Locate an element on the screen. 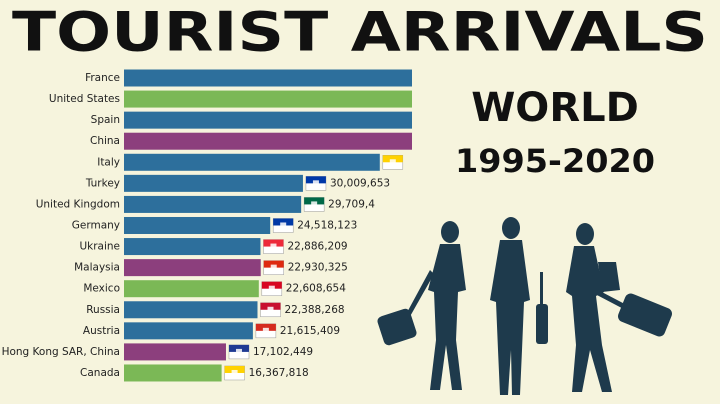  category-label: Germany is located at coordinates (96, 225).